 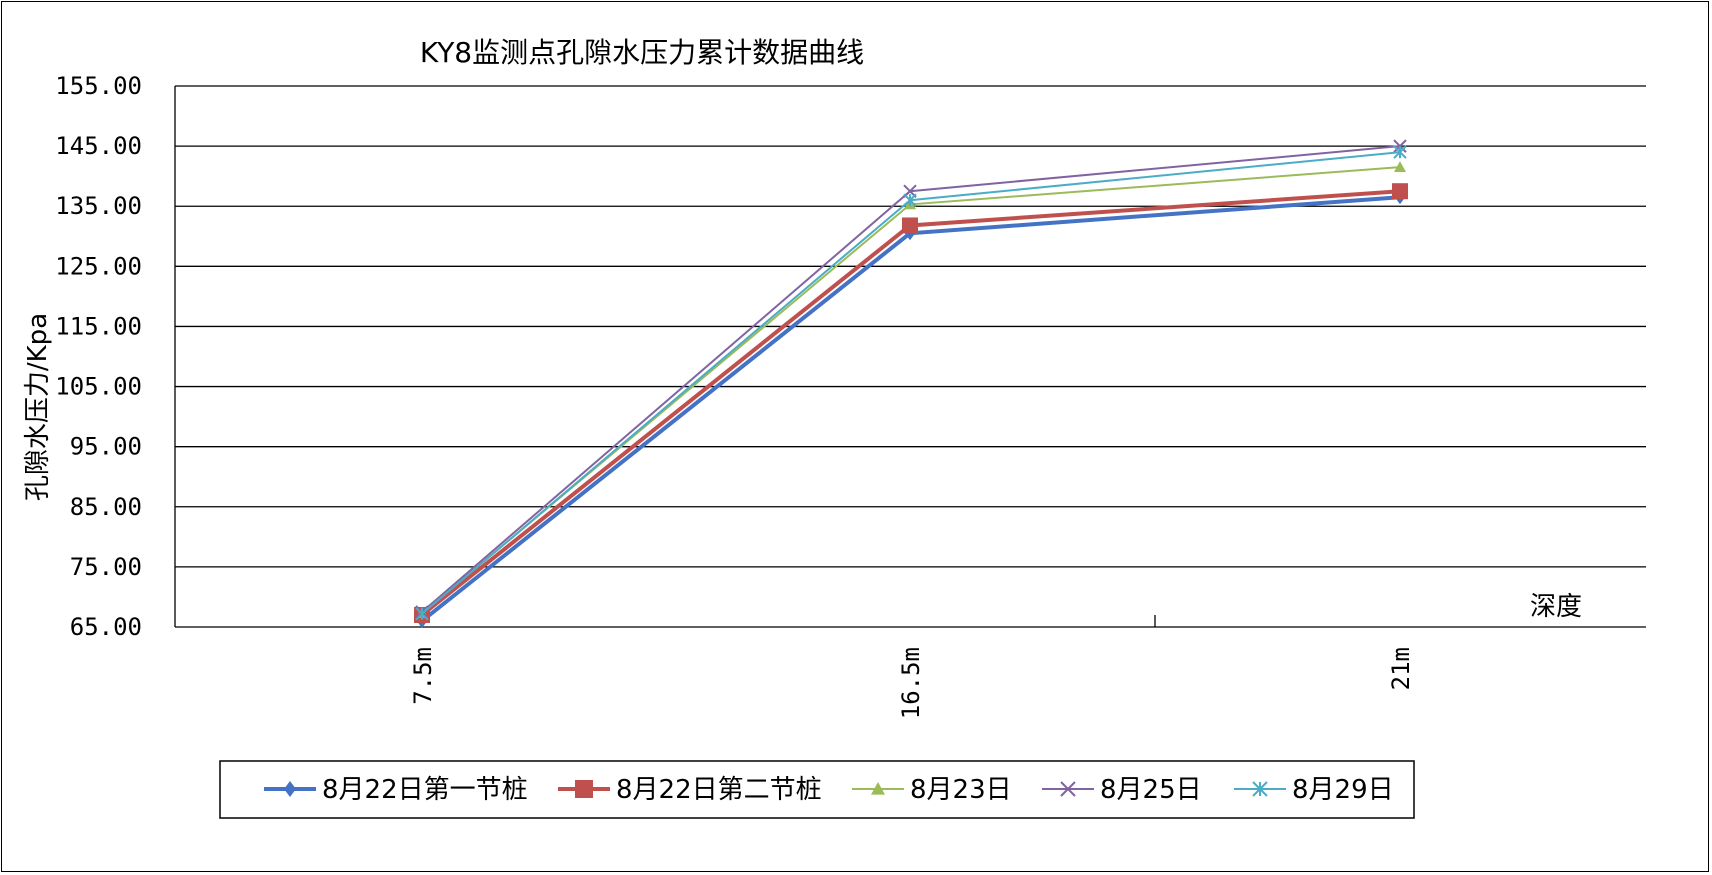 I want to click on legend-item: 8月22日第一节桩, so click(x=396, y=790).